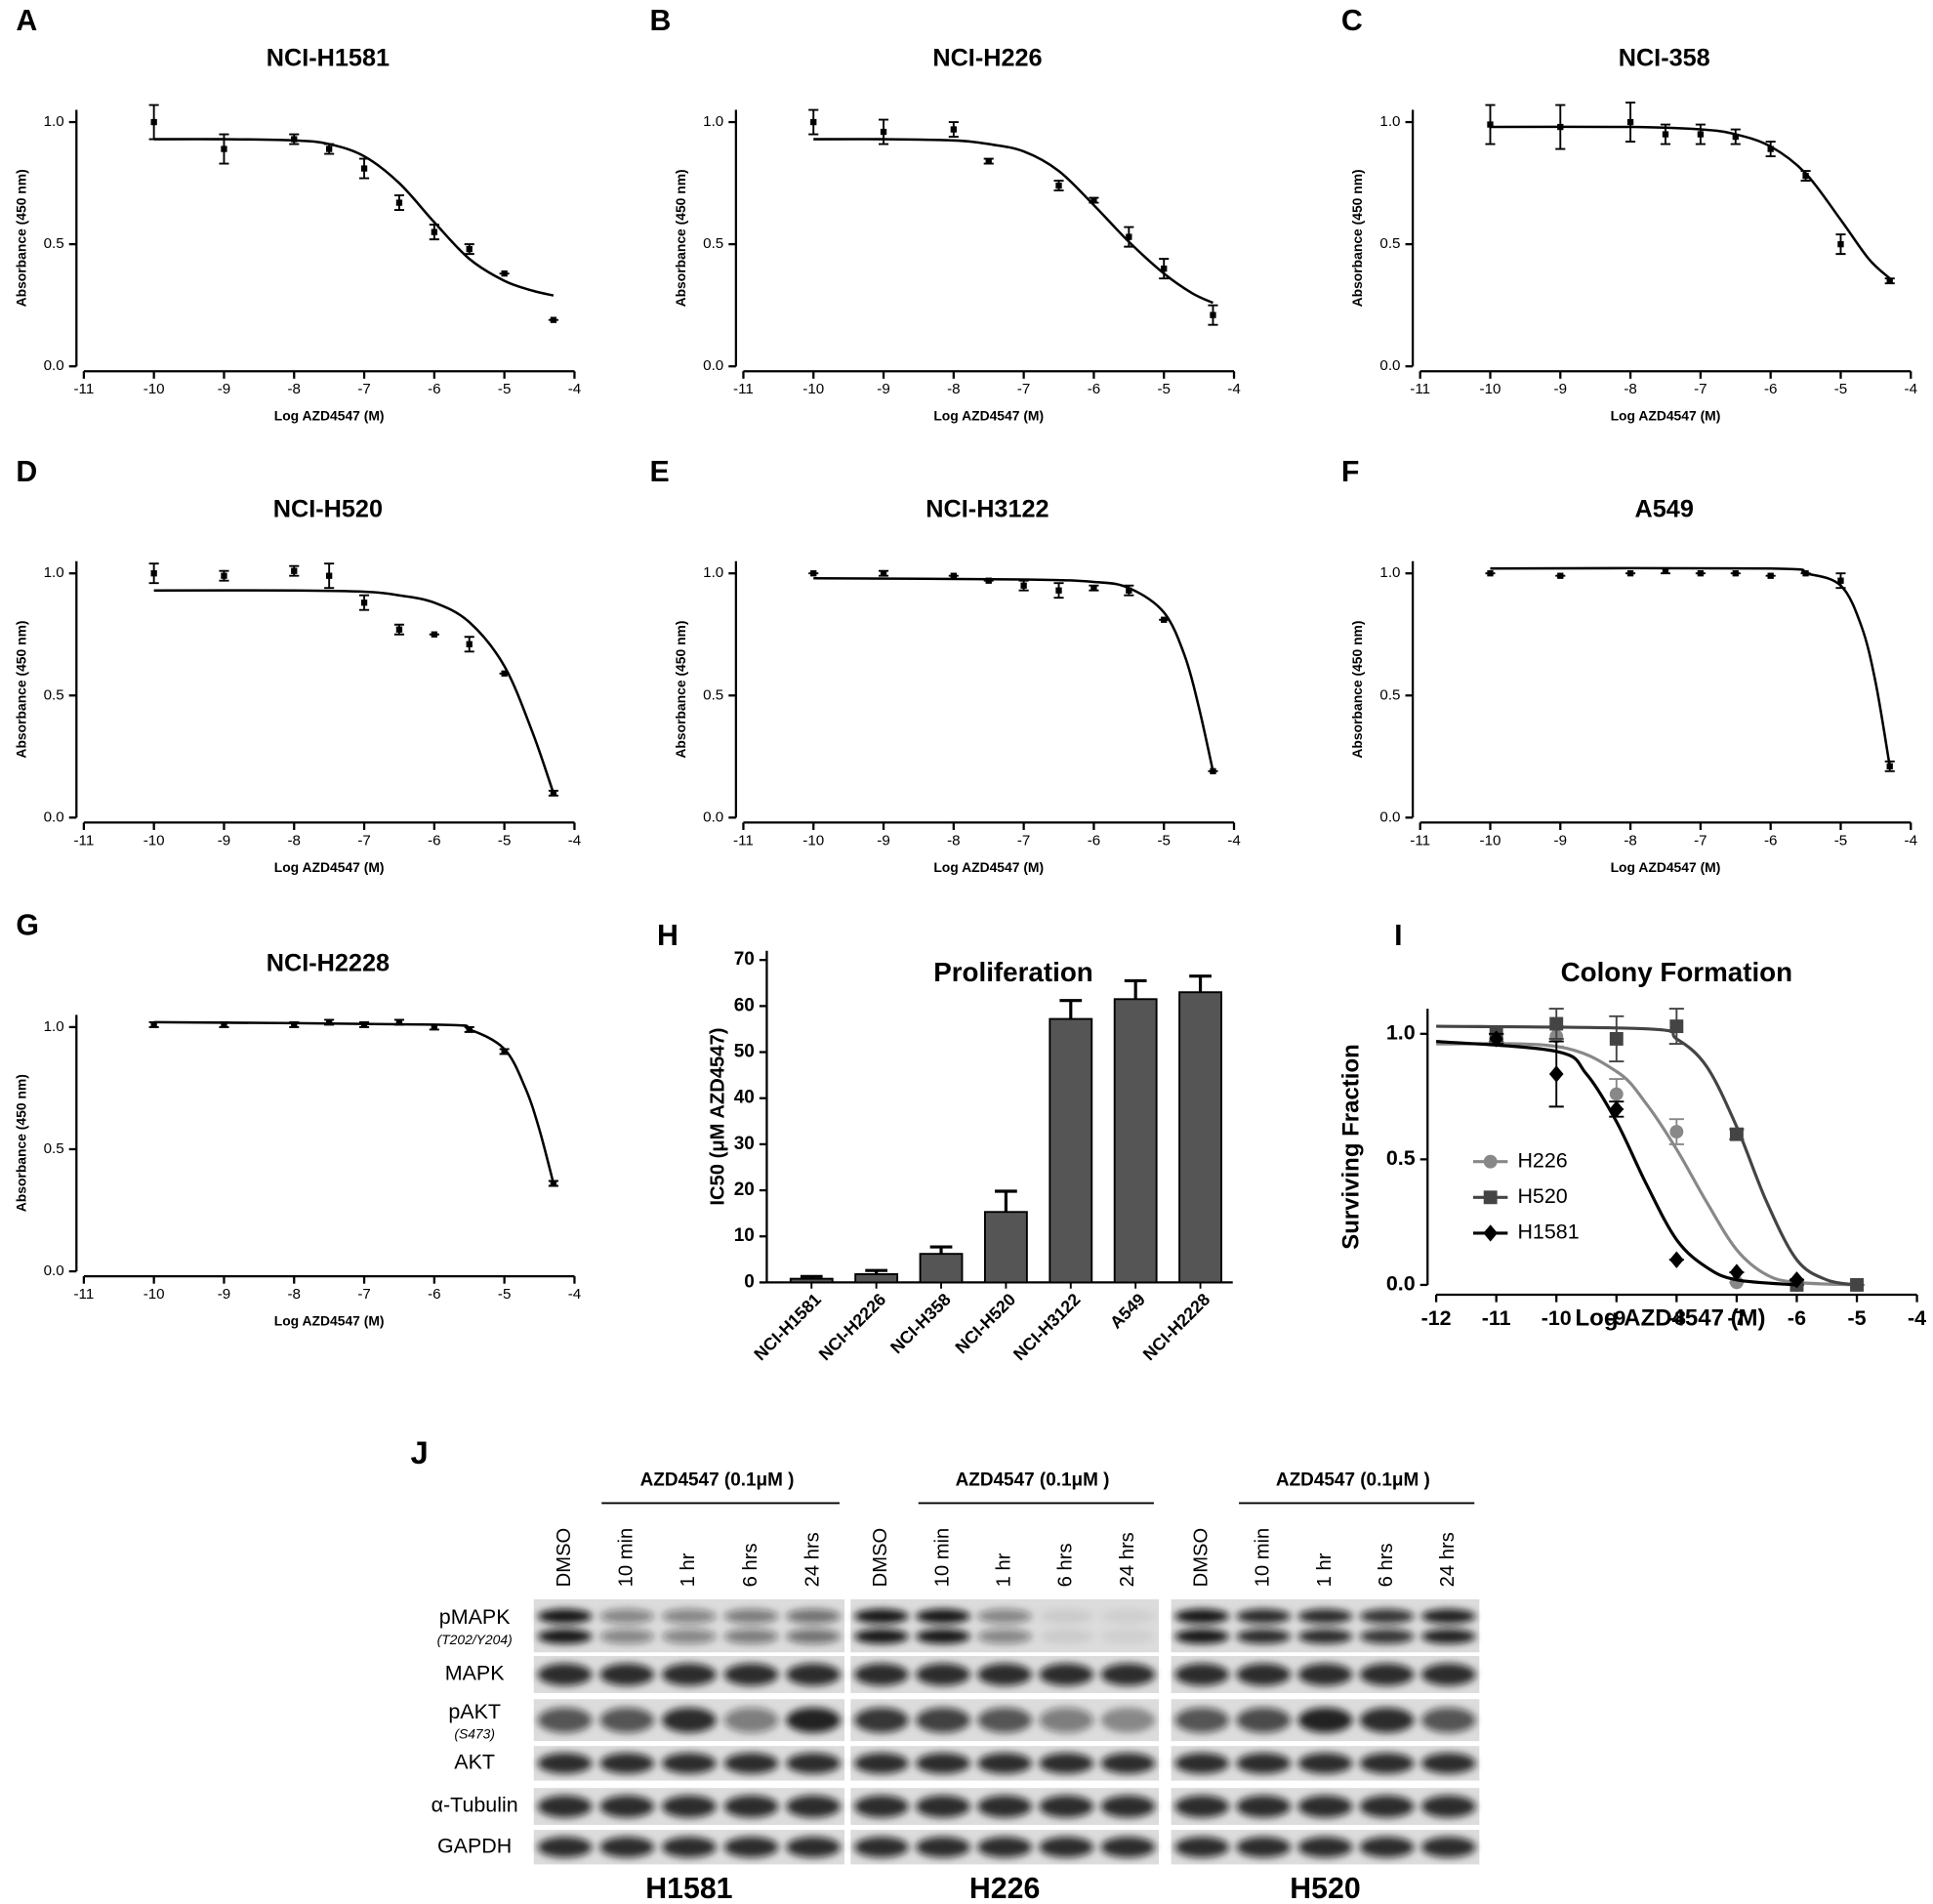 The width and height of the screenshot is (1933, 1904). I want to click on x-tick-label: -11, so click(1496, 1318).